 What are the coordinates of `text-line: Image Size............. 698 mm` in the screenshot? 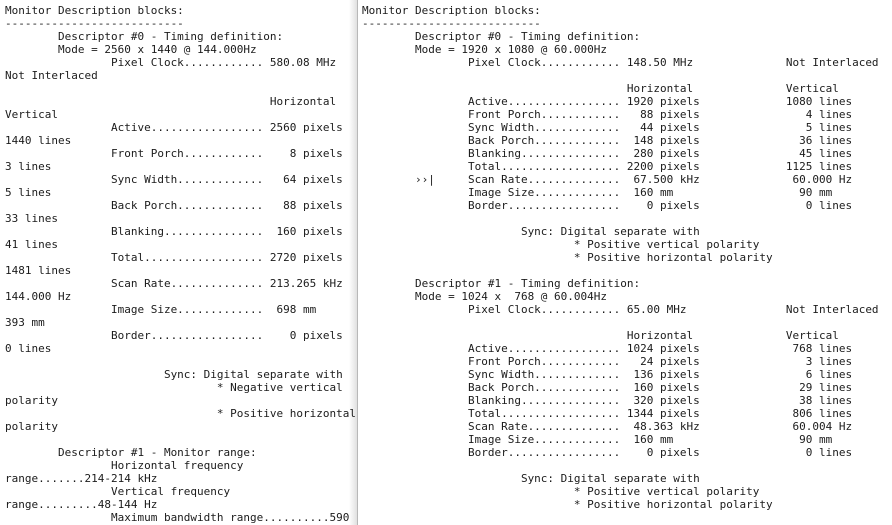 It's located at (161, 309).